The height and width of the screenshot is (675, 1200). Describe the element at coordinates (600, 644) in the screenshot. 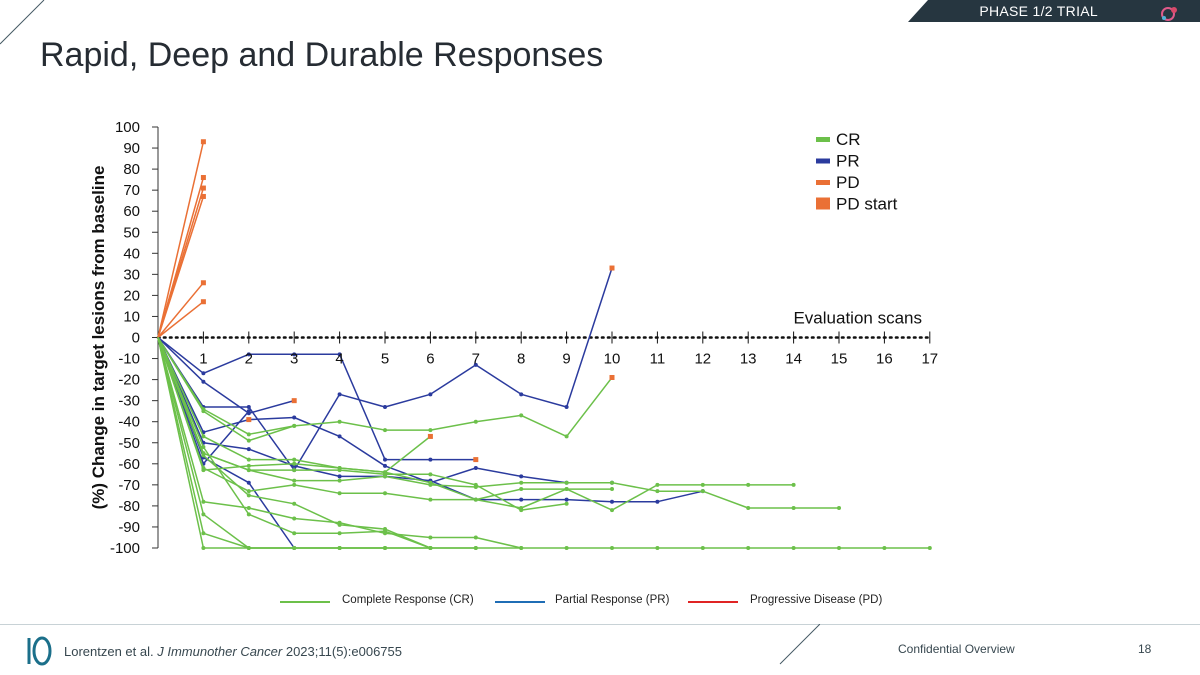

I see `footer-decoration` at that location.